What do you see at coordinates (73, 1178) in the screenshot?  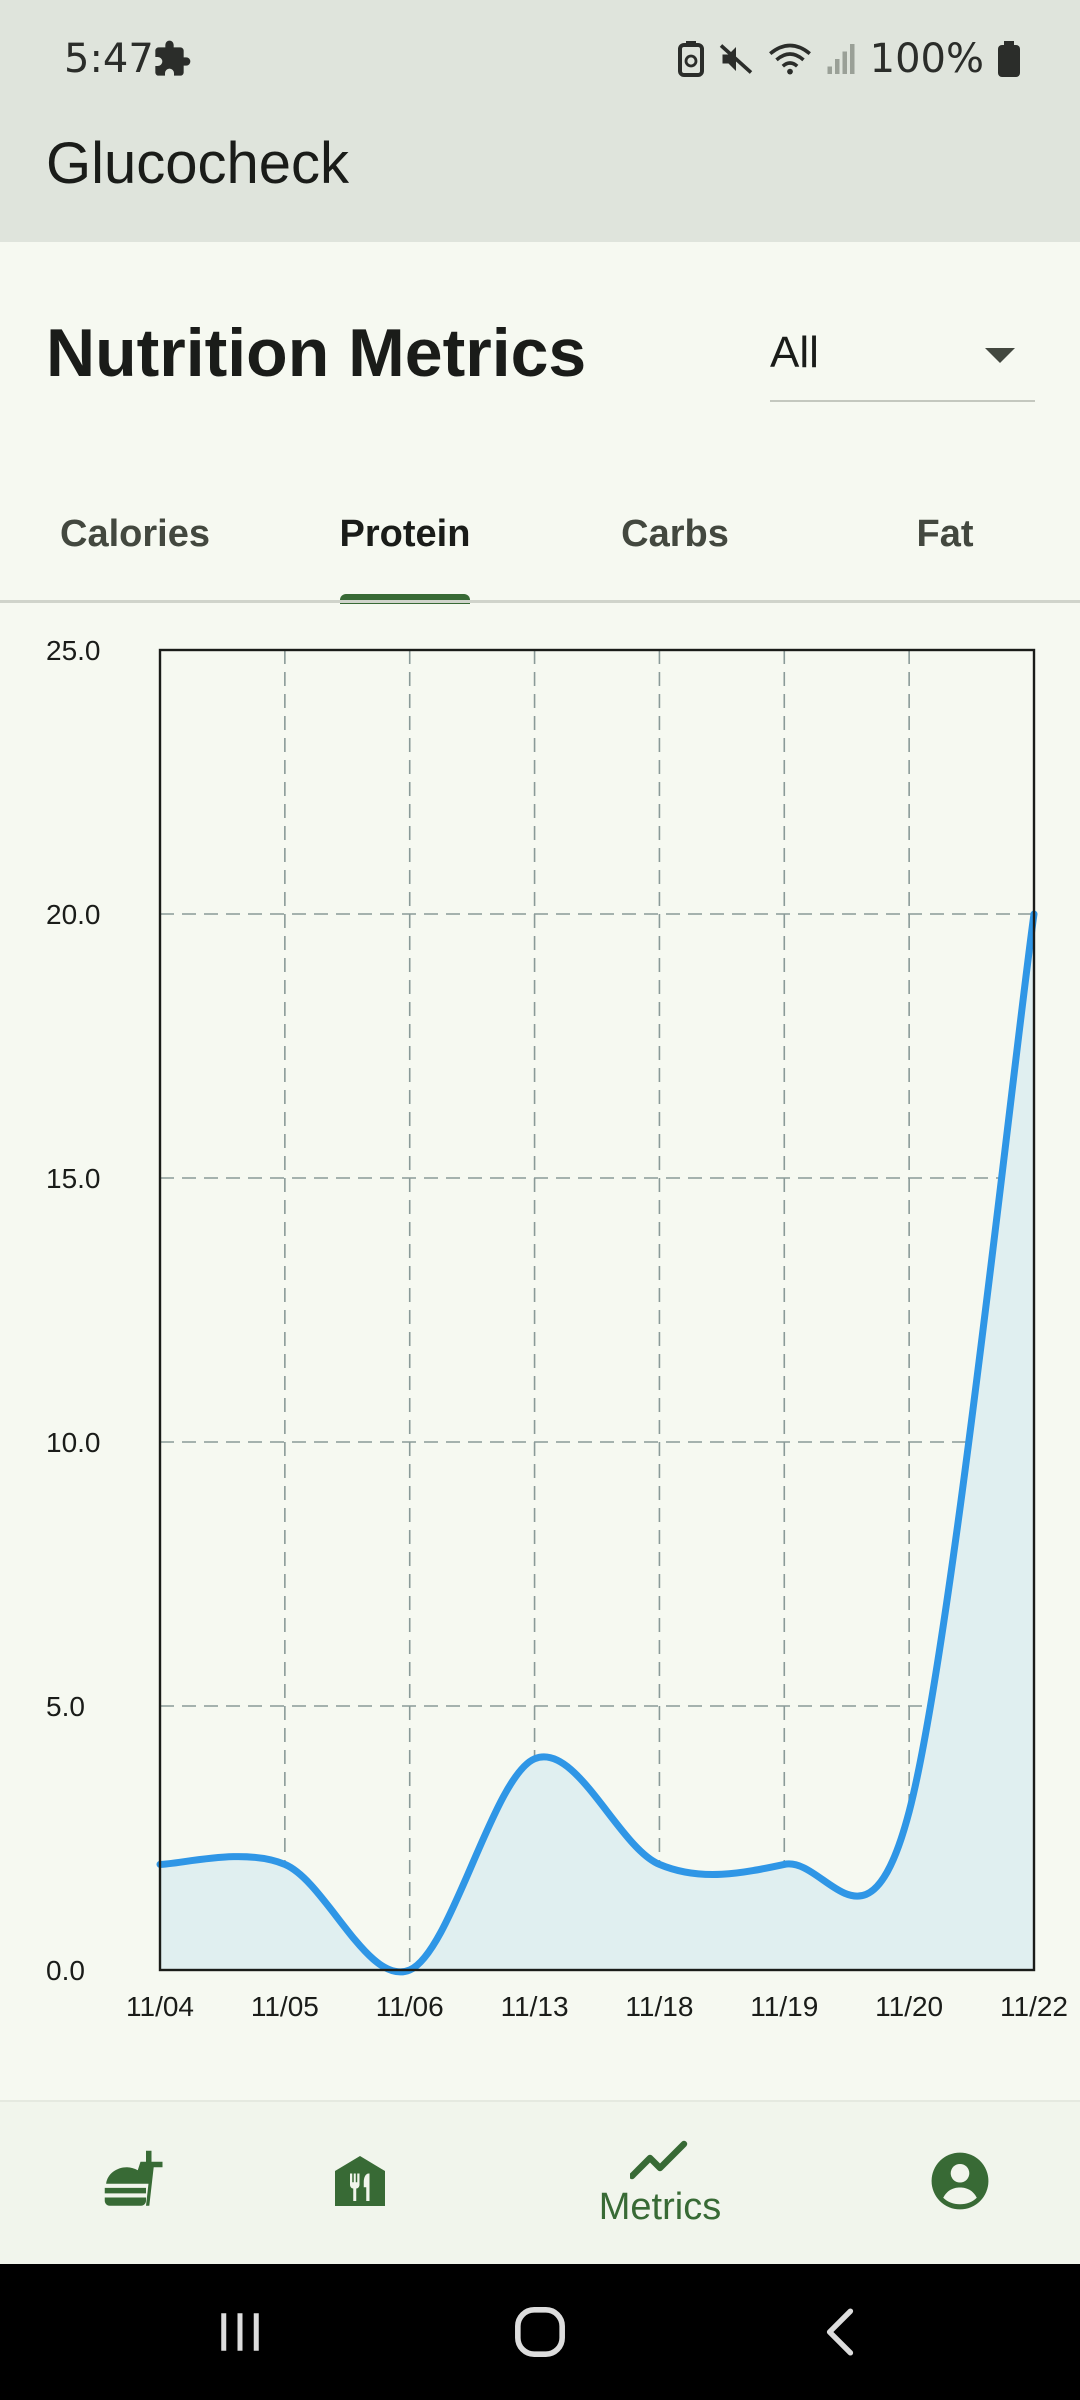 I see `y-tick-label: 15.0` at bounding box center [73, 1178].